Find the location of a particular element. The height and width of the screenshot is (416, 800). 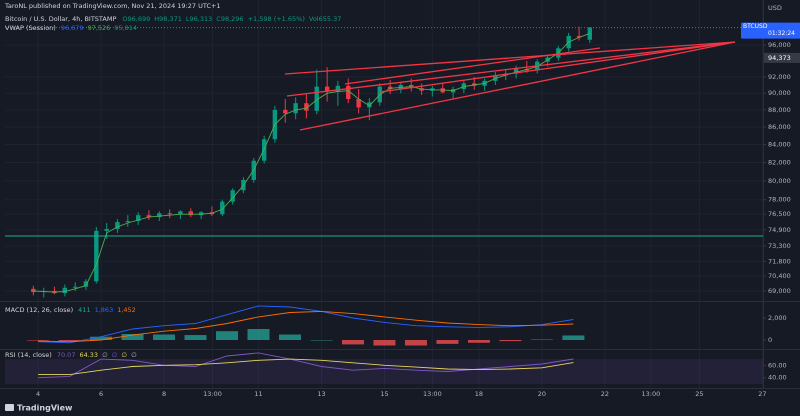

y-tick-label: 74,900 is located at coordinates (779, 230).